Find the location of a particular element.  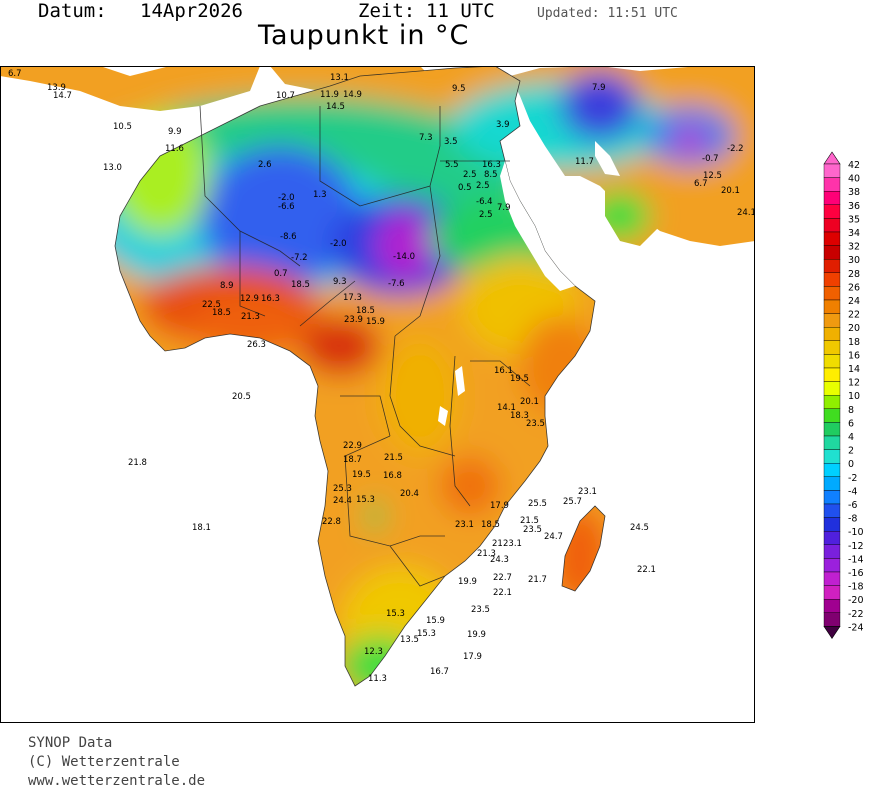

station-value: 25.5 is located at coordinates (537, 504).